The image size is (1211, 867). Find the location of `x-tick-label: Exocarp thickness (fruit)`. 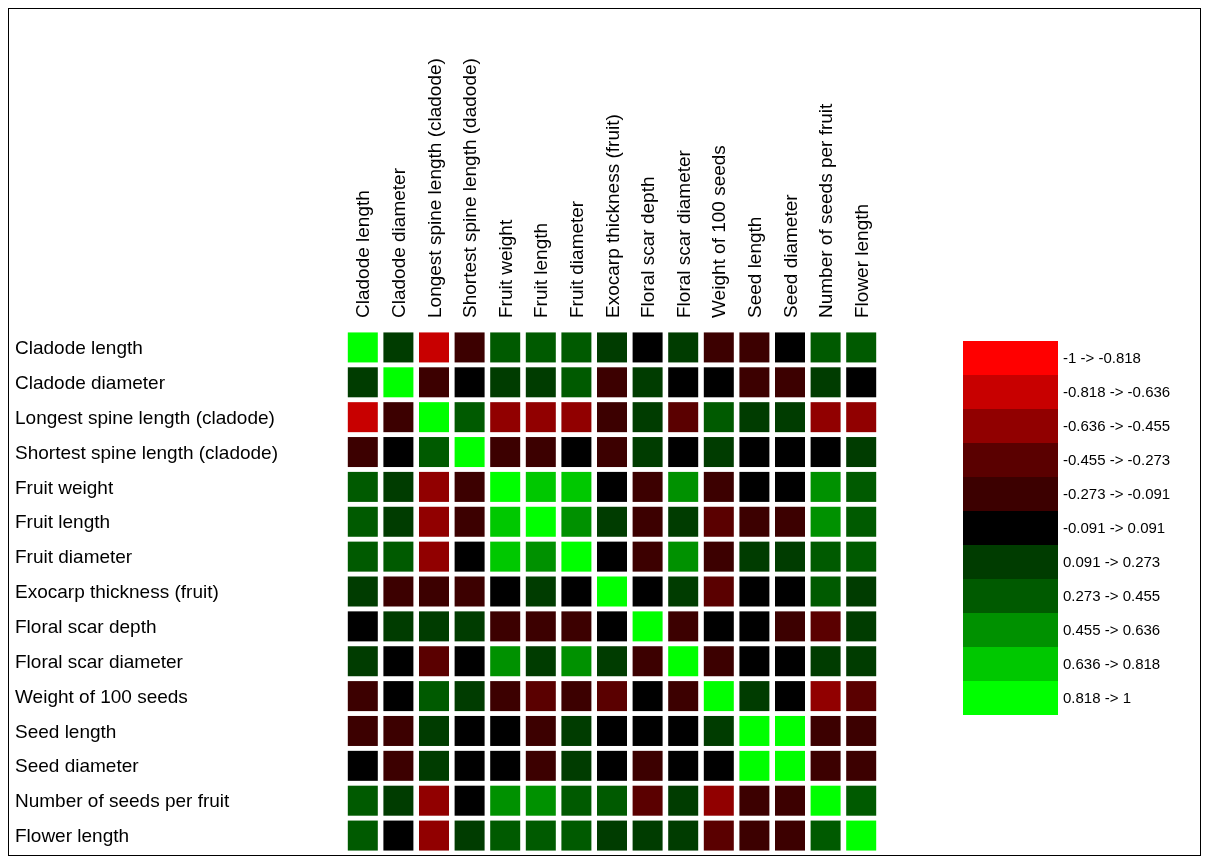

x-tick-label: Exocarp thickness (fruit) is located at coordinates (612, 216).